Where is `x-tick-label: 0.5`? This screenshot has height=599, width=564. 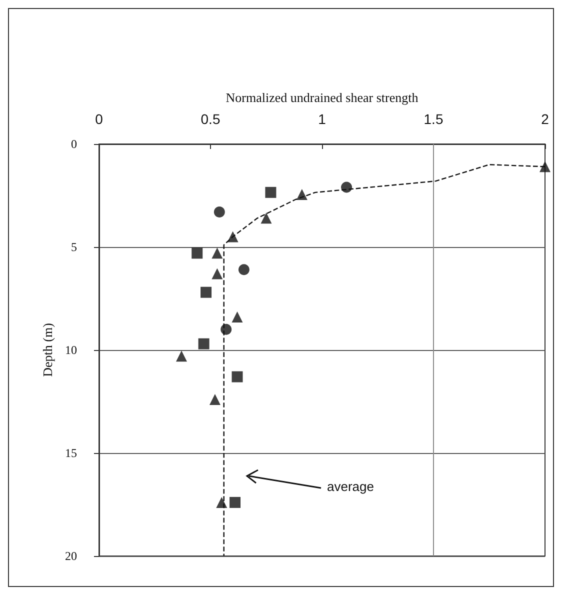
x-tick-label: 0.5 is located at coordinates (210, 119).